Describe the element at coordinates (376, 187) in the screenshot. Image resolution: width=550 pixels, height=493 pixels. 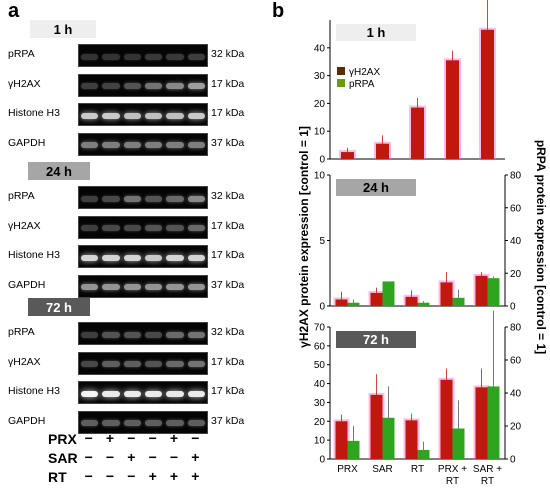
I see `time-header-label: 24 h` at that location.